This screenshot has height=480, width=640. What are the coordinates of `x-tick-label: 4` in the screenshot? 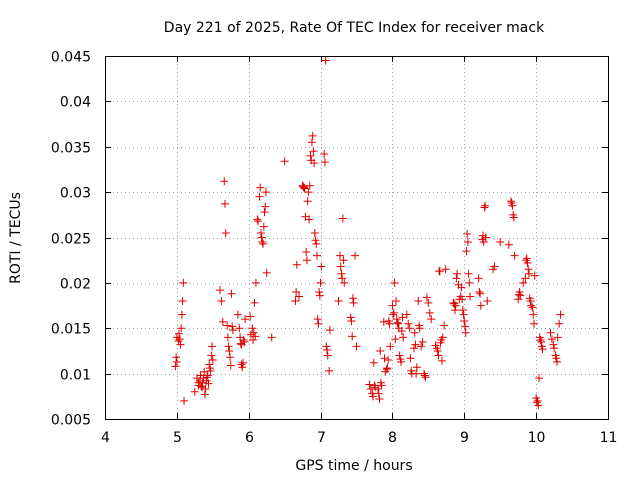 It's located at (105, 438).